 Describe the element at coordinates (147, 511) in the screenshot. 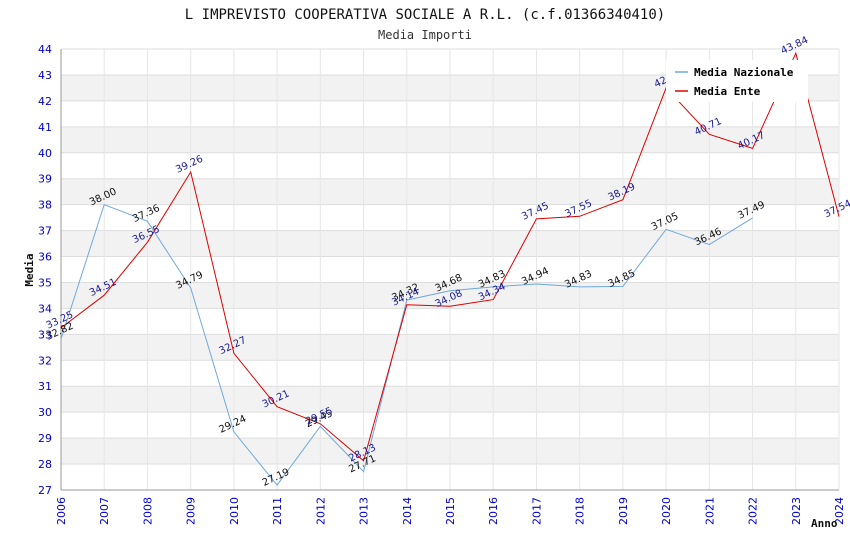

I see `x-tick-label: 2008` at that location.